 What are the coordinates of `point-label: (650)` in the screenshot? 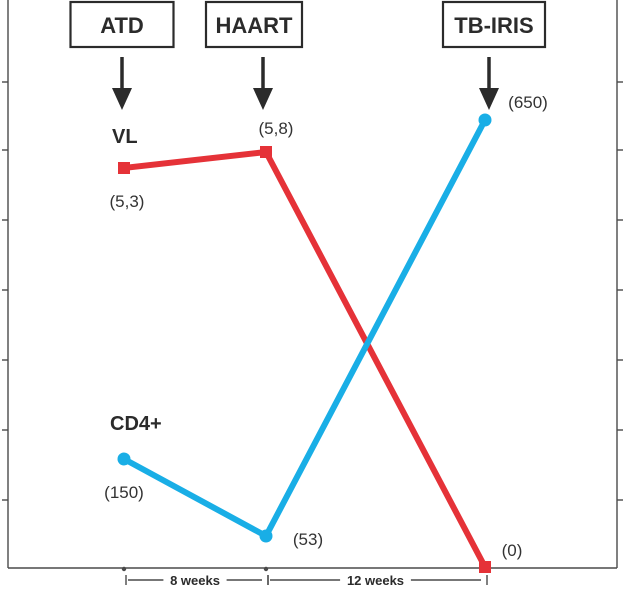 It's located at (528, 102).